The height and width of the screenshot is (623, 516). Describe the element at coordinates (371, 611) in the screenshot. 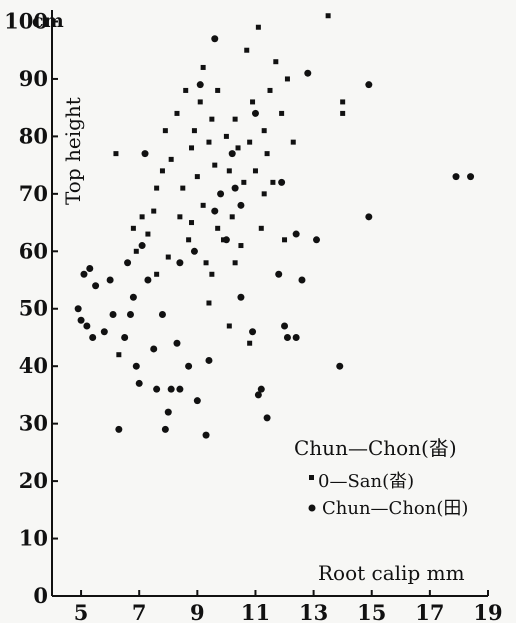

I see `x-tick-label: 15` at that location.